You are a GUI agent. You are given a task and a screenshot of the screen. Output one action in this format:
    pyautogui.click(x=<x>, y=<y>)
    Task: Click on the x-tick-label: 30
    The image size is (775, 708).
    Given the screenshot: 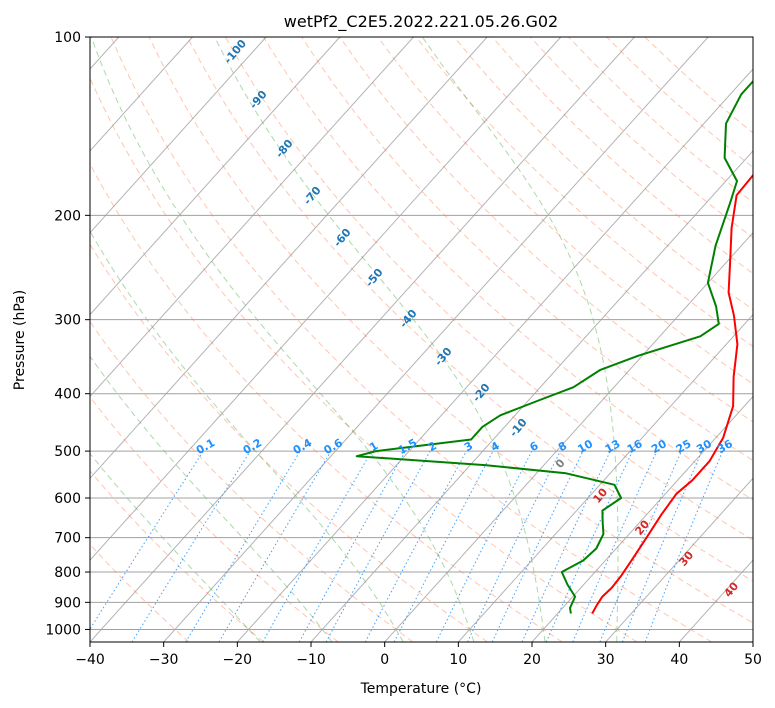 What is the action you would take?
    pyautogui.click(x=606, y=660)
    